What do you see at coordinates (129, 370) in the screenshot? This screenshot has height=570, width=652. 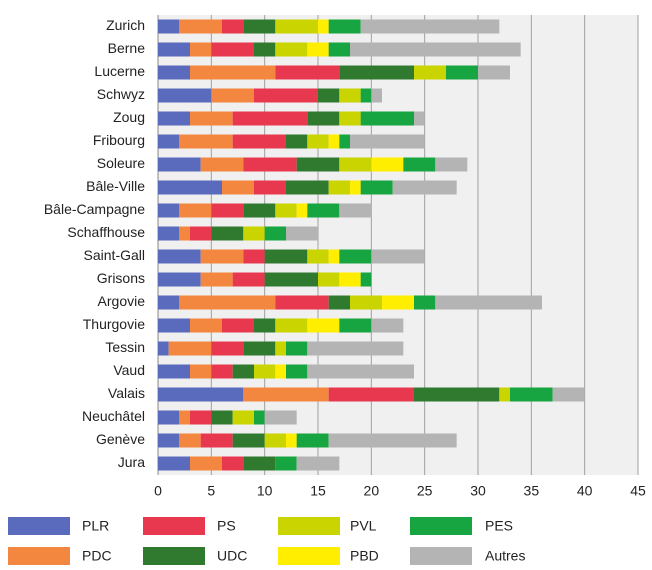 I see `y-tick-label: Vaud` at bounding box center [129, 370].